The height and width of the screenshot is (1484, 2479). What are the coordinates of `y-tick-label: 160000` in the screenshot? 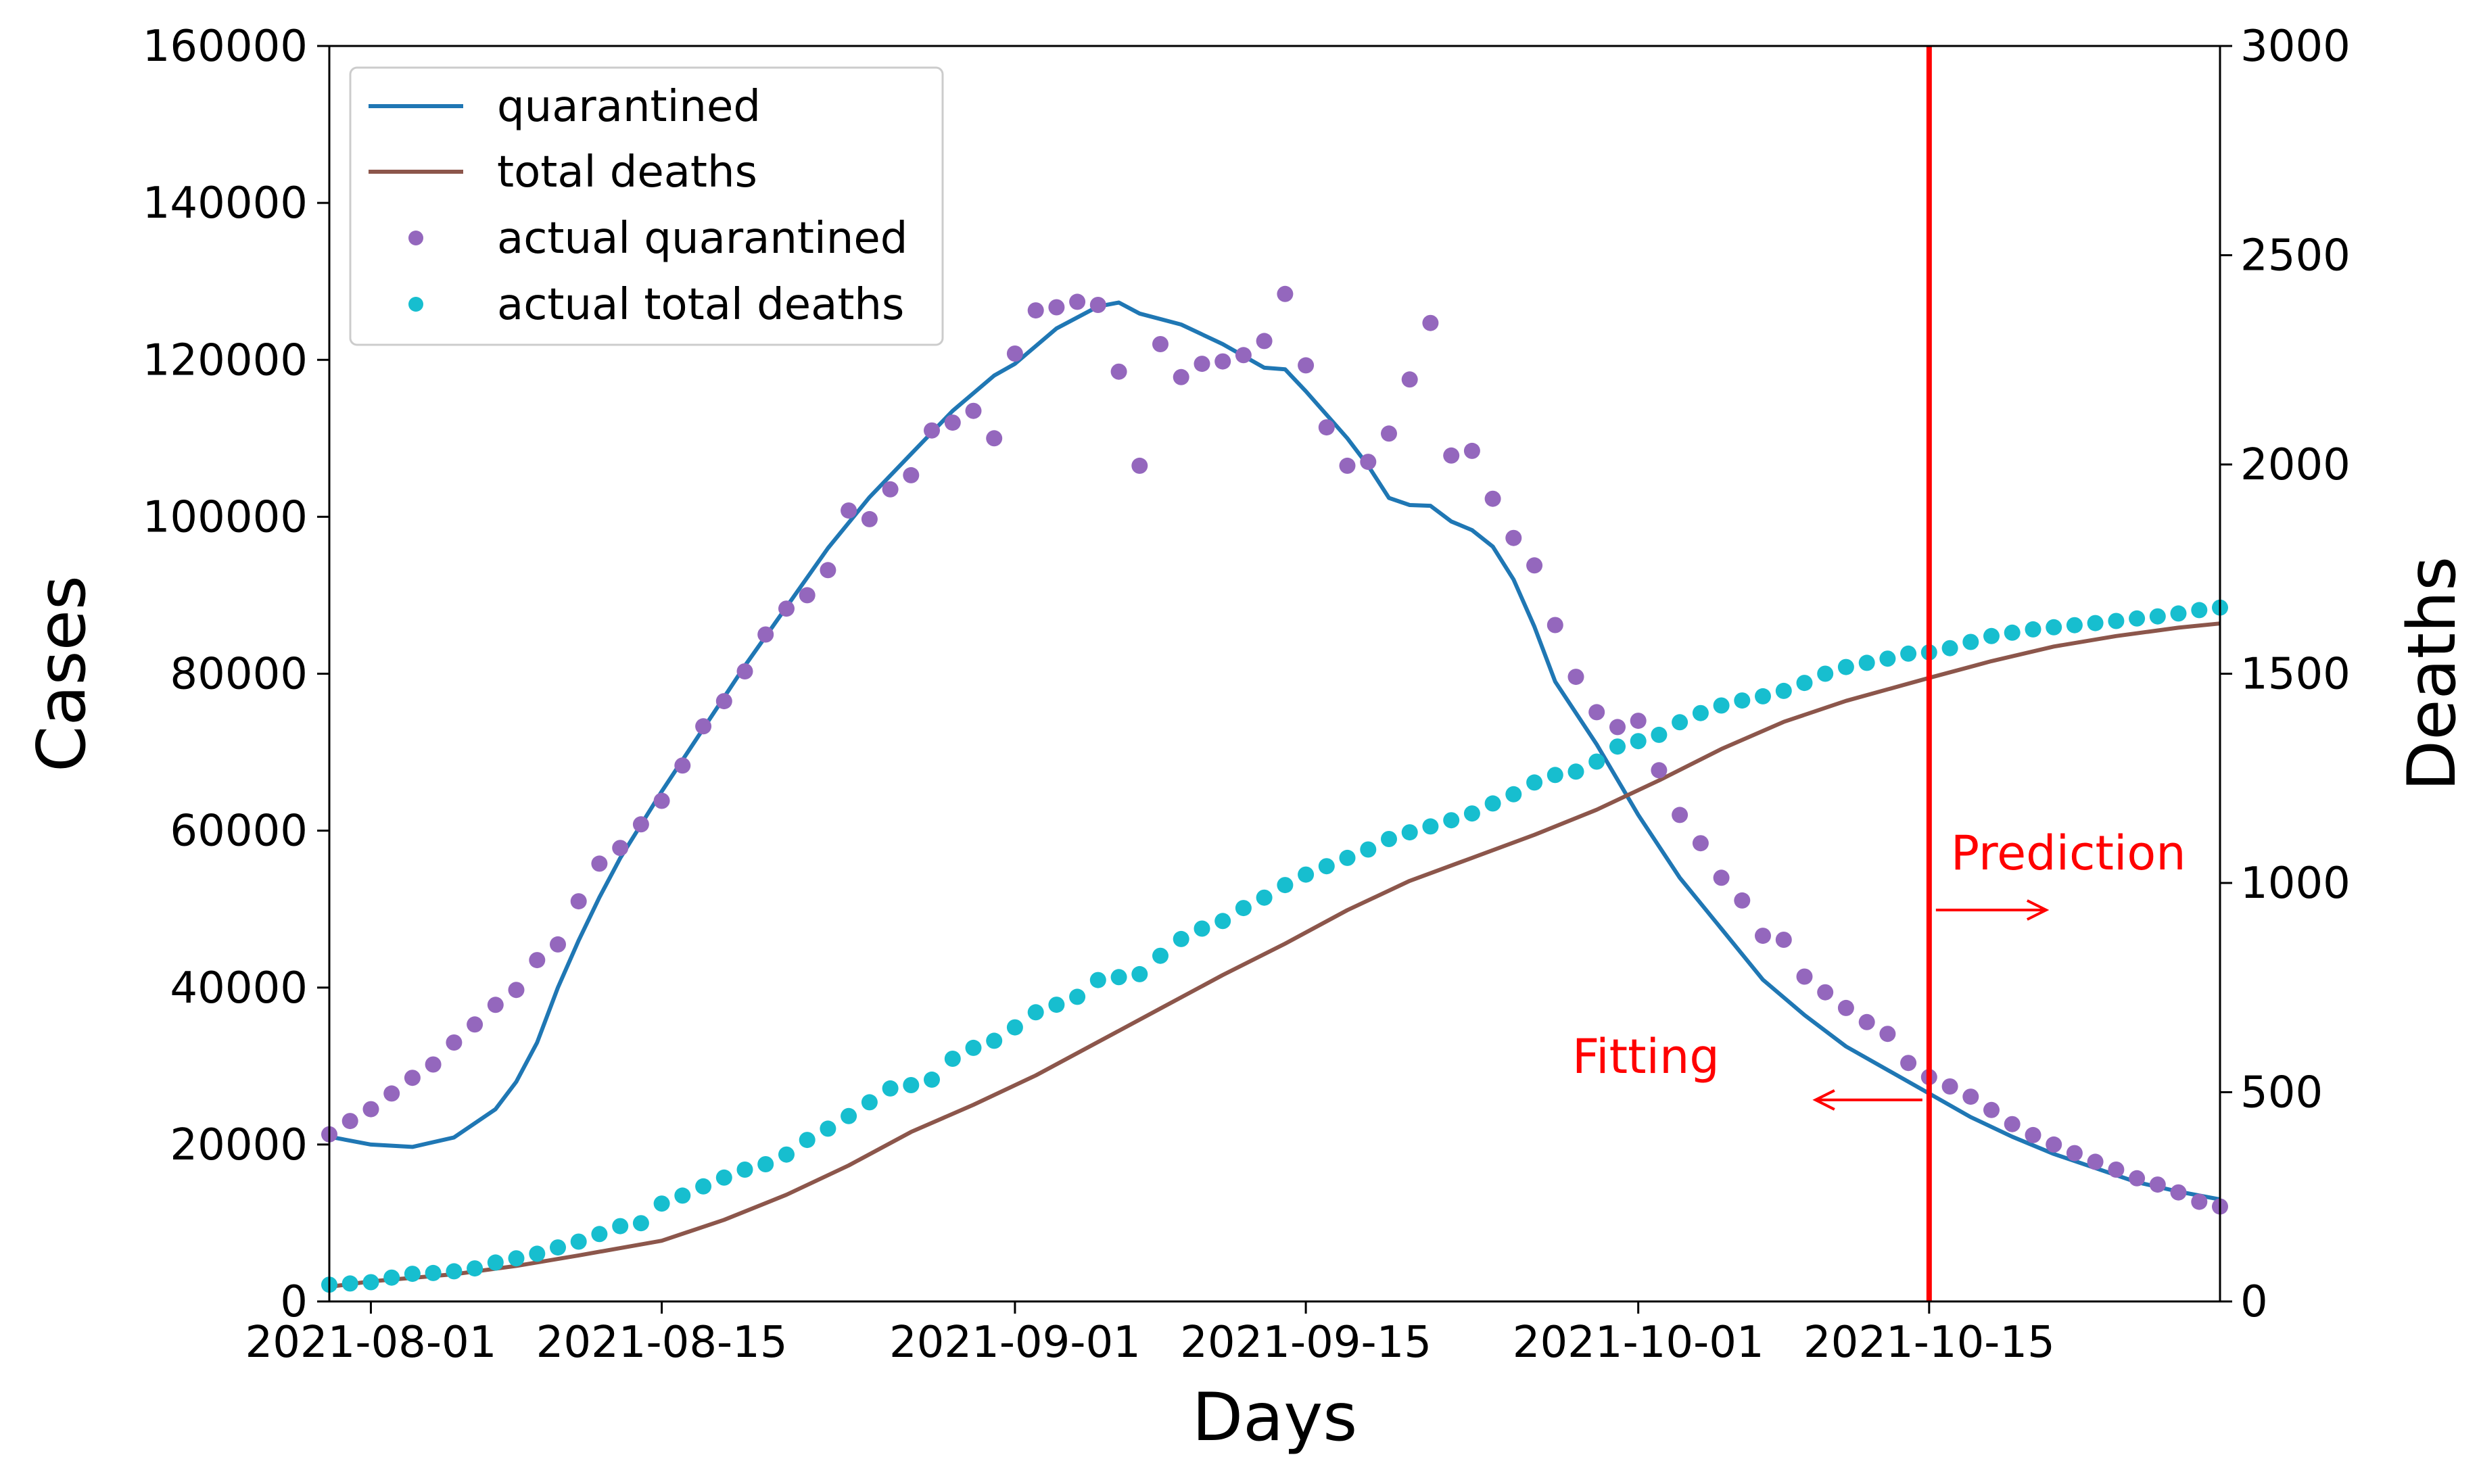 It's located at (225, 47).